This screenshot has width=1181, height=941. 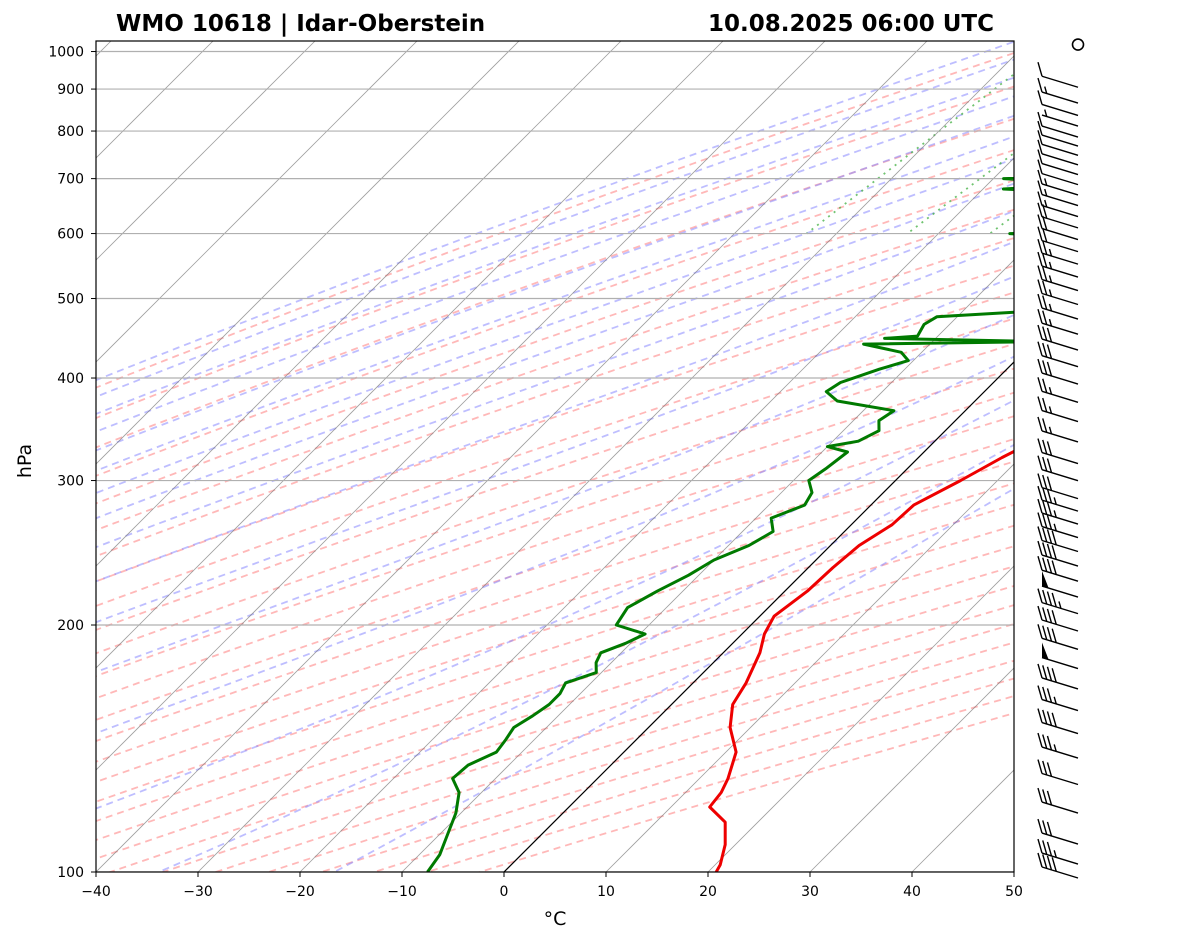 I want to click on y-tick-label: 500, so click(x=70, y=300).